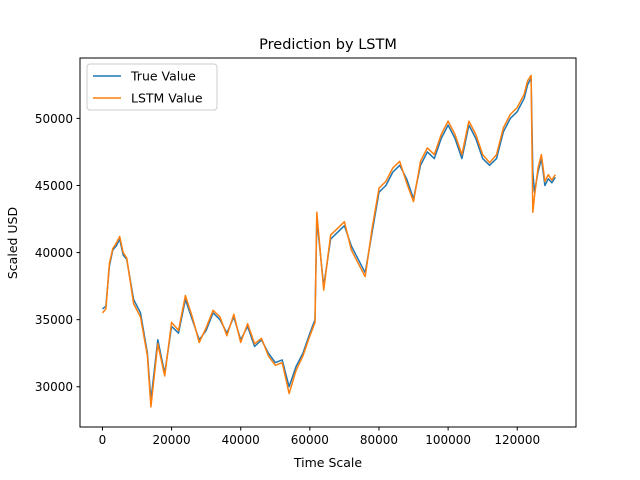 This screenshot has height=480, width=640. Describe the element at coordinates (54, 387) in the screenshot. I see `y-tick-label: 30000` at that location.